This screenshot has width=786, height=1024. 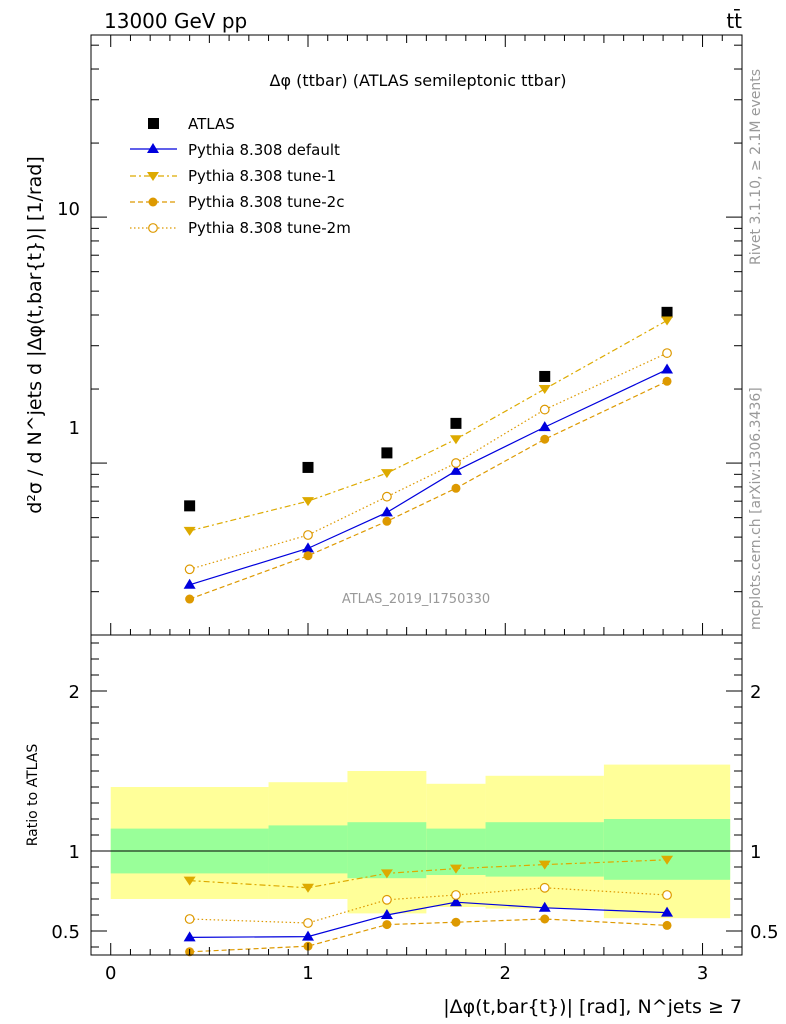 What do you see at coordinates (428, 425) in the screenshot?
I see `main-line-tune1` at bounding box center [428, 425].